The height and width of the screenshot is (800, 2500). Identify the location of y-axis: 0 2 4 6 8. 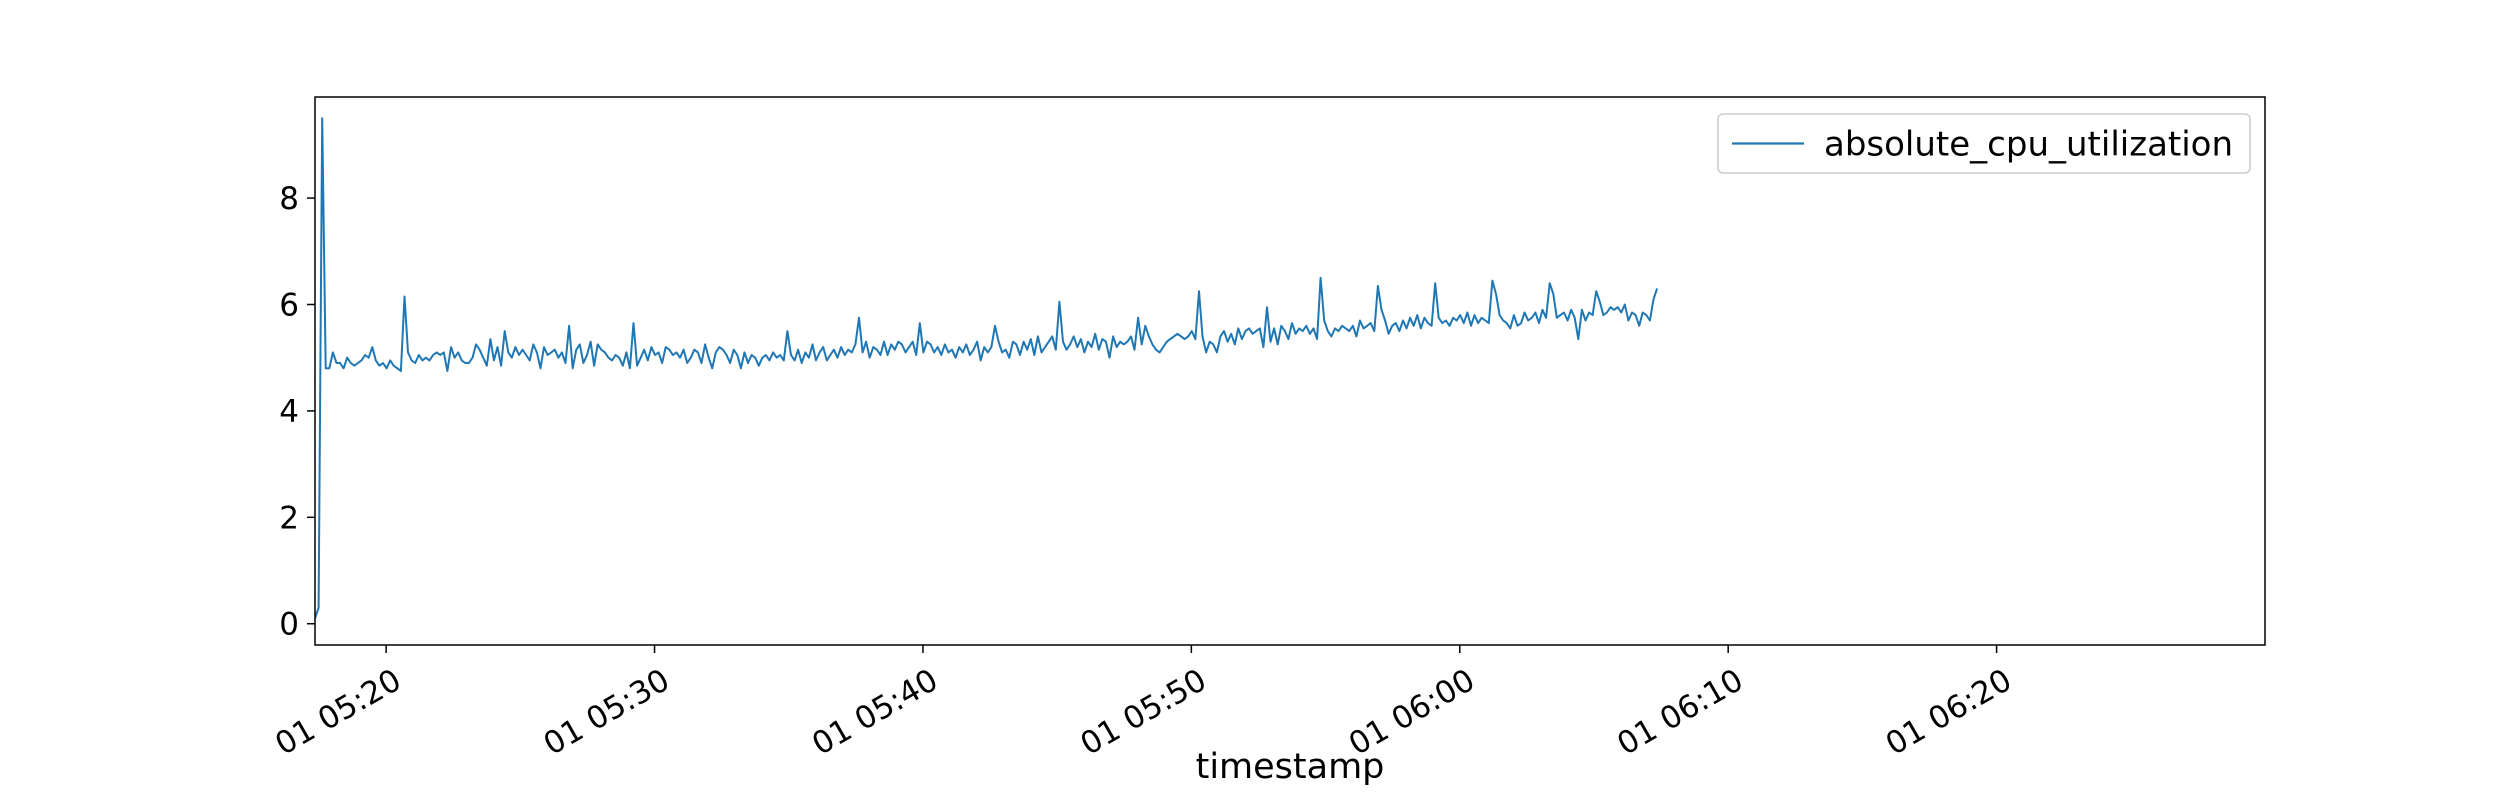
(297, 412).